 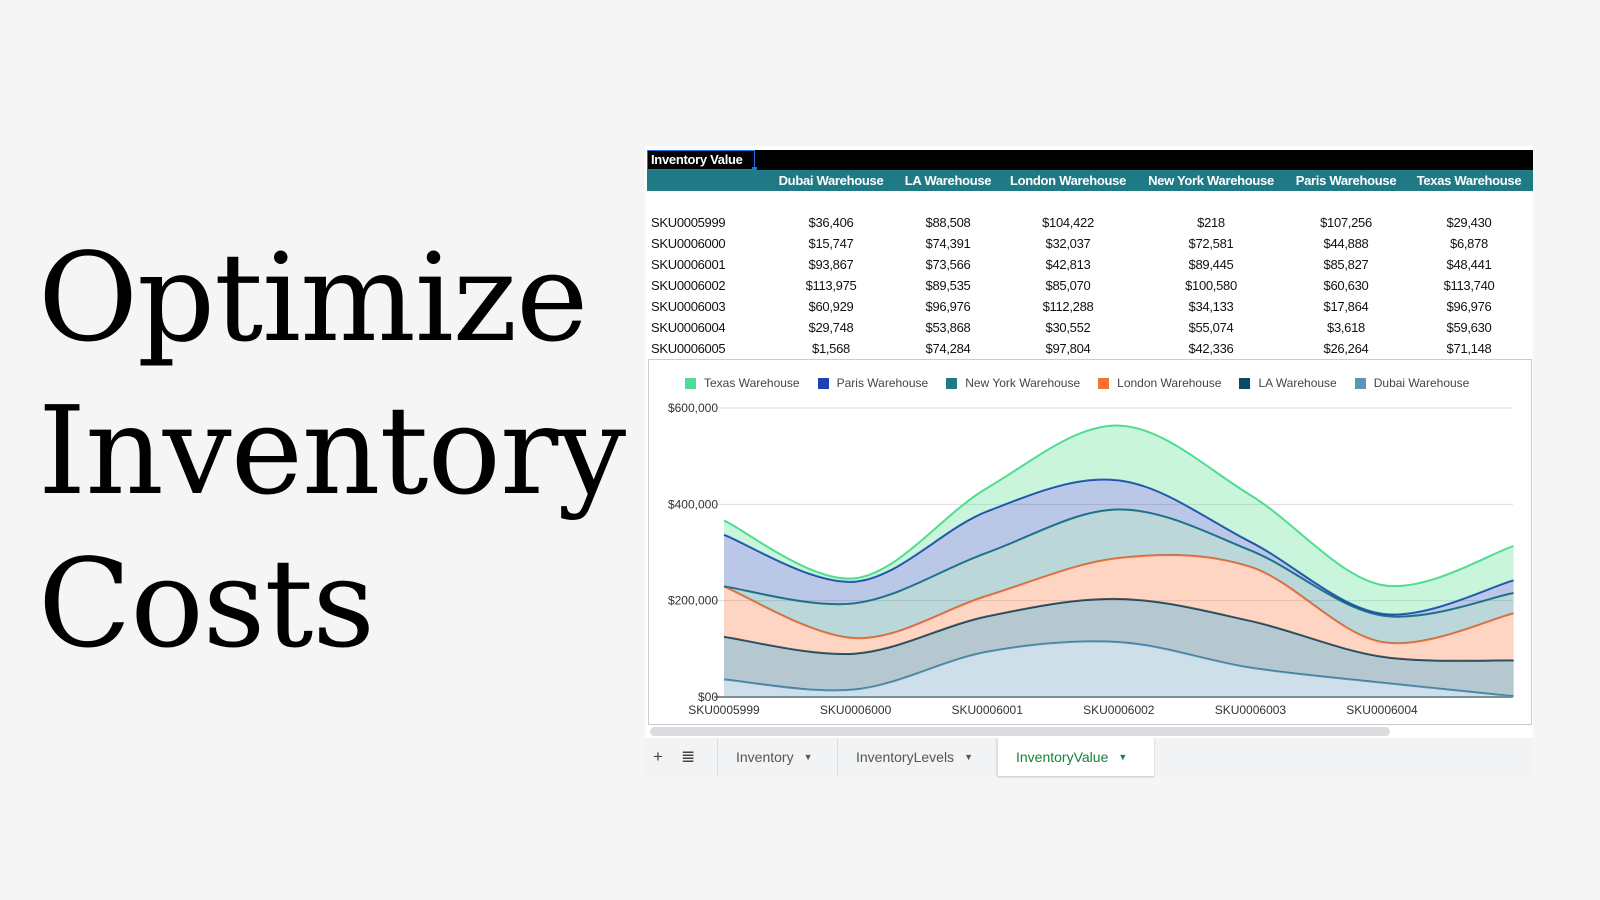 What do you see at coordinates (777, 757) in the screenshot?
I see `tab-inventory: Inventory ▼` at bounding box center [777, 757].